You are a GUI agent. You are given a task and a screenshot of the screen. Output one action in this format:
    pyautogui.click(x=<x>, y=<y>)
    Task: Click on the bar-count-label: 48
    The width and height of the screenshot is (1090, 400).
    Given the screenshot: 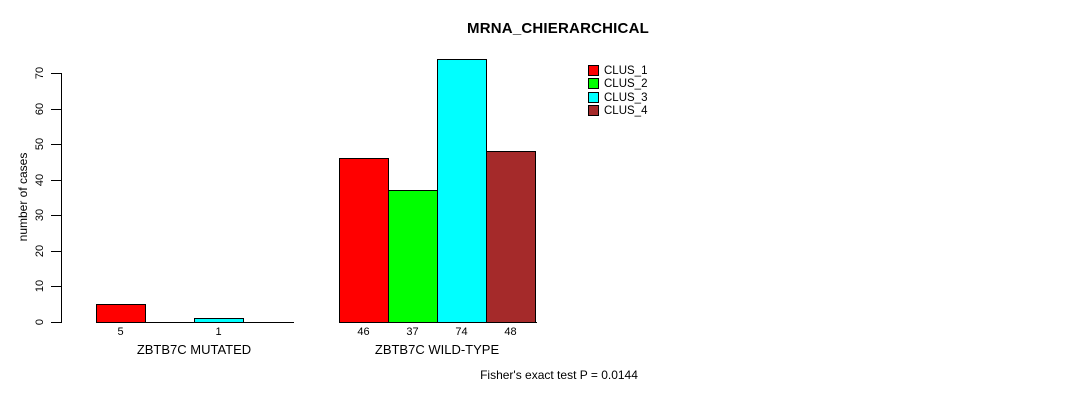 What is the action you would take?
    pyautogui.click(x=510, y=332)
    